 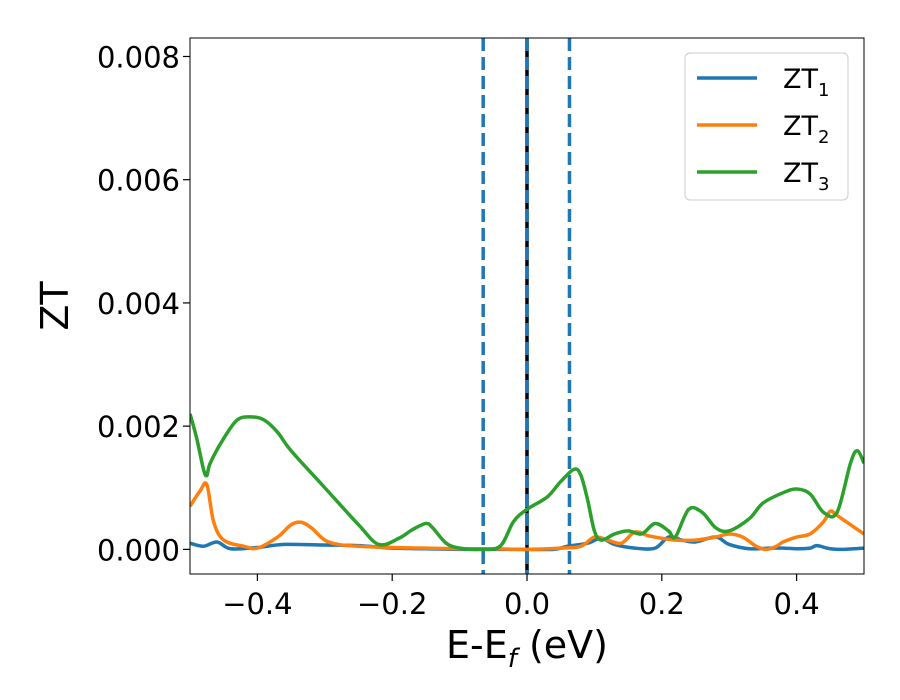 I want to click on y-tick-label: 0.004, so click(x=138, y=304).